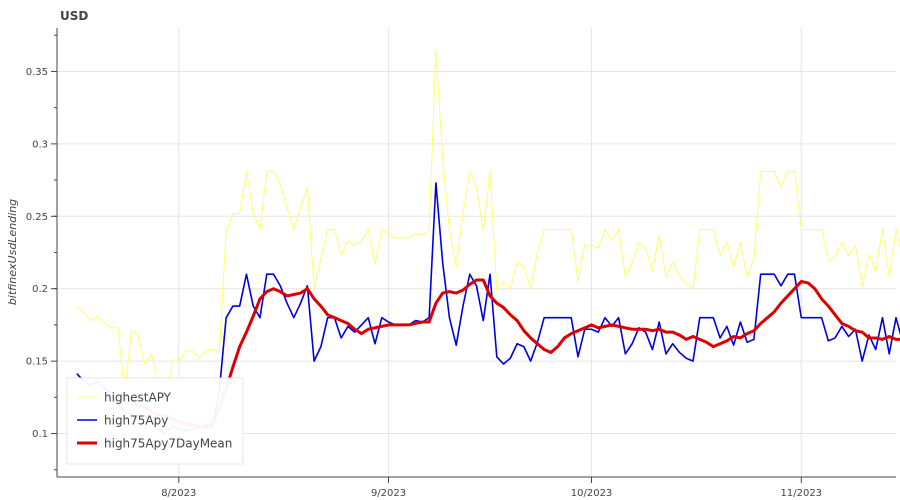 The height and width of the screenshot is (500, 900). What do you see at coordinates (40, 144) in the screenshot?
I see `y-tick-label: 0.3` at bounding box center [40, 144].